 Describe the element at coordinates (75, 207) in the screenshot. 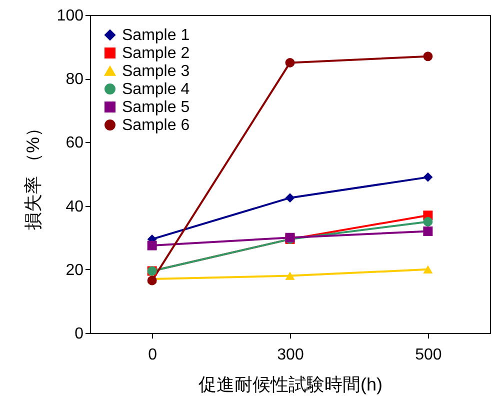

I see `y-tick-label: 40` at that location.